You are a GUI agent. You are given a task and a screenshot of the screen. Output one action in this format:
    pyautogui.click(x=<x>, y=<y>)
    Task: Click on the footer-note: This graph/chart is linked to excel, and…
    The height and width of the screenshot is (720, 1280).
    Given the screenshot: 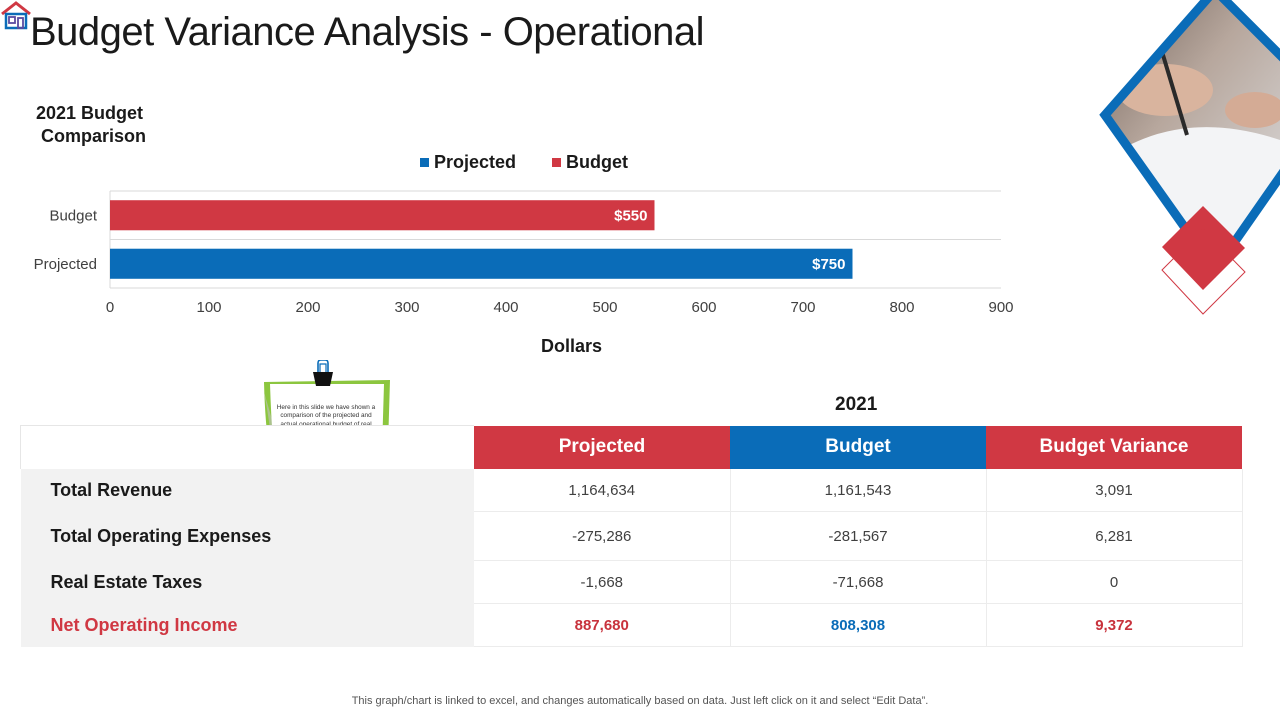 What is the action you would take?
    pyautogui.click(x=640, y=701)
    